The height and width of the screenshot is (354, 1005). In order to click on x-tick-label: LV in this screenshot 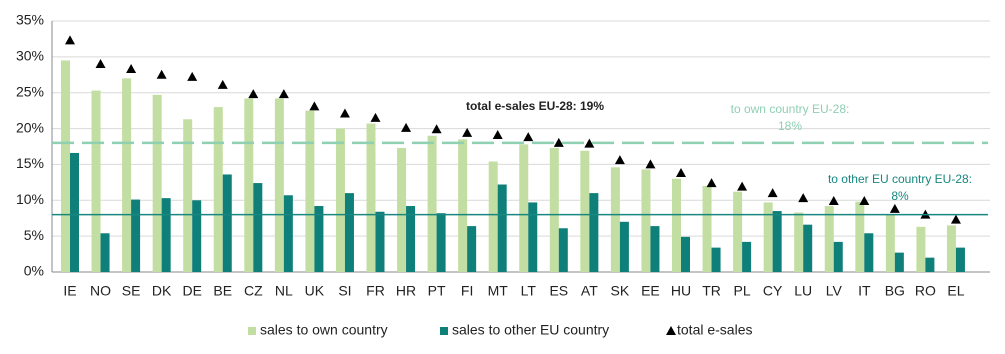, I will do `click(834, 291)`.